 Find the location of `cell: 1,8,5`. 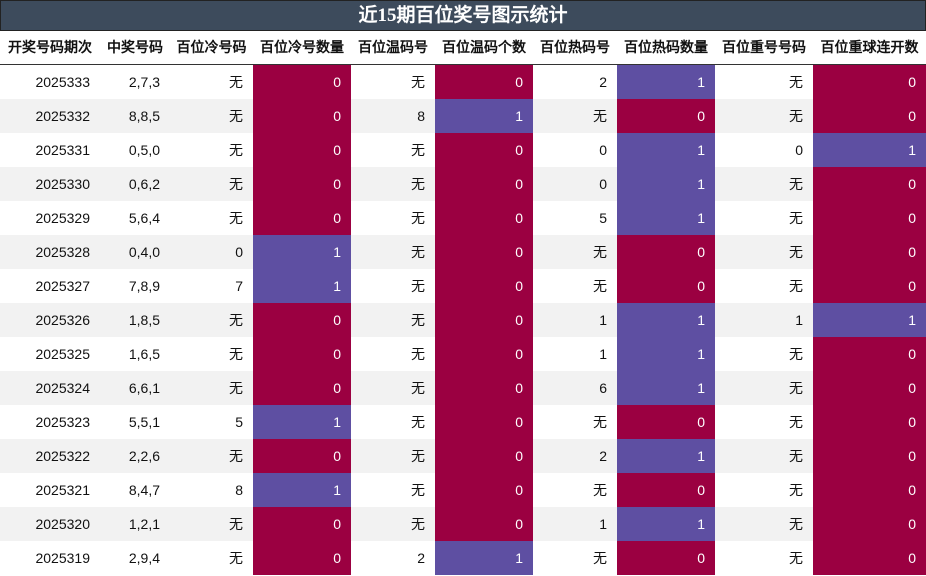

cell: 1,8,5 is located at coordinates (144, 320).